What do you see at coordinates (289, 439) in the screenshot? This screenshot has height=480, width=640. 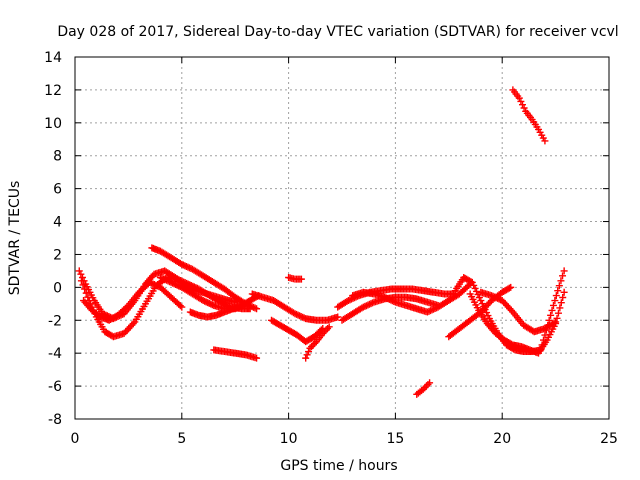 I see `x-tick-label: 10` at bounding box center [289, 439].